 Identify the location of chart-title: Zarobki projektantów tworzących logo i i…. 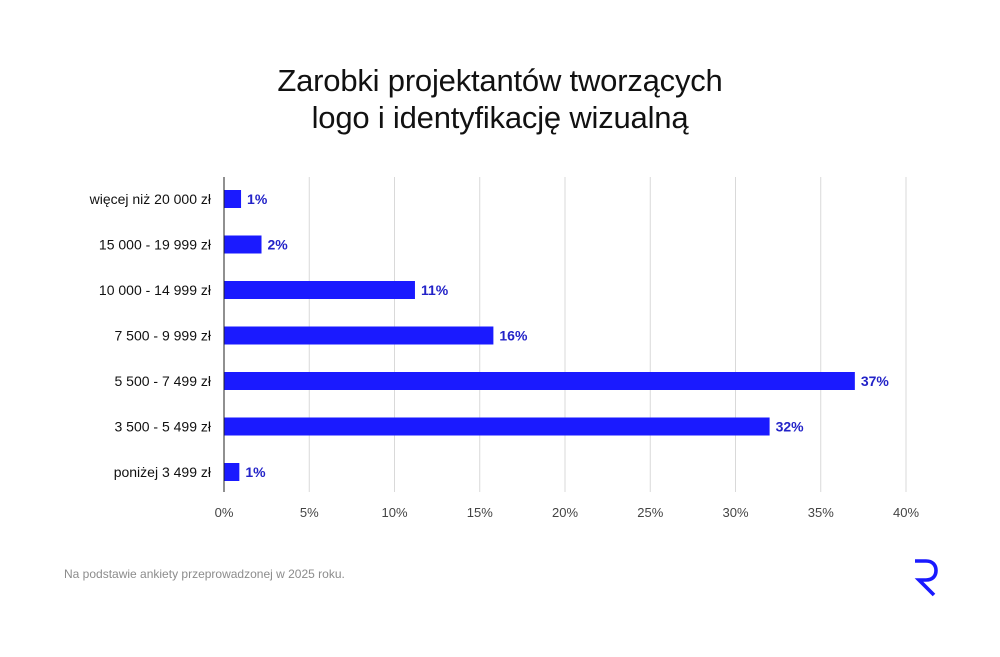
(500, 99).